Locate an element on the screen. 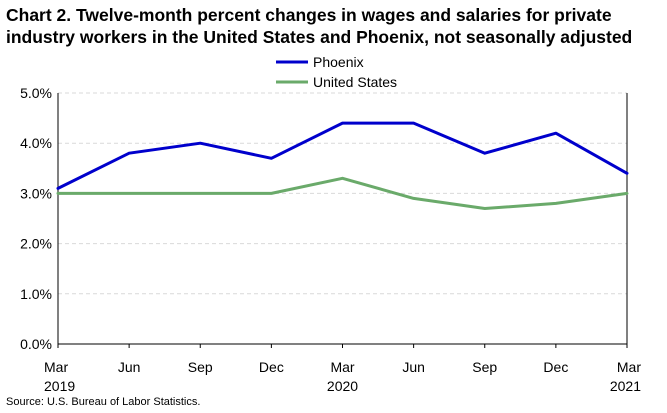 This screenshot has width=667, height=413. source-note: Source: U.S. Bureau of Labor Statistics. is located at coordinates (103, 402).